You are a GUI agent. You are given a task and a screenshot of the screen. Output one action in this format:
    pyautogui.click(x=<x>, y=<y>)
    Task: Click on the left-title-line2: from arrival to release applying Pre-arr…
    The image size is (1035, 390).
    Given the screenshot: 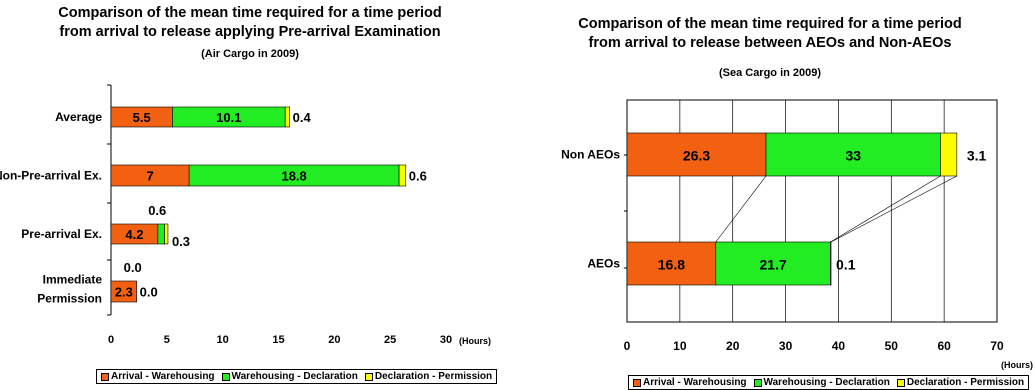 What is the action you would take?
    pyautogui.click(x=250, y=32)
    